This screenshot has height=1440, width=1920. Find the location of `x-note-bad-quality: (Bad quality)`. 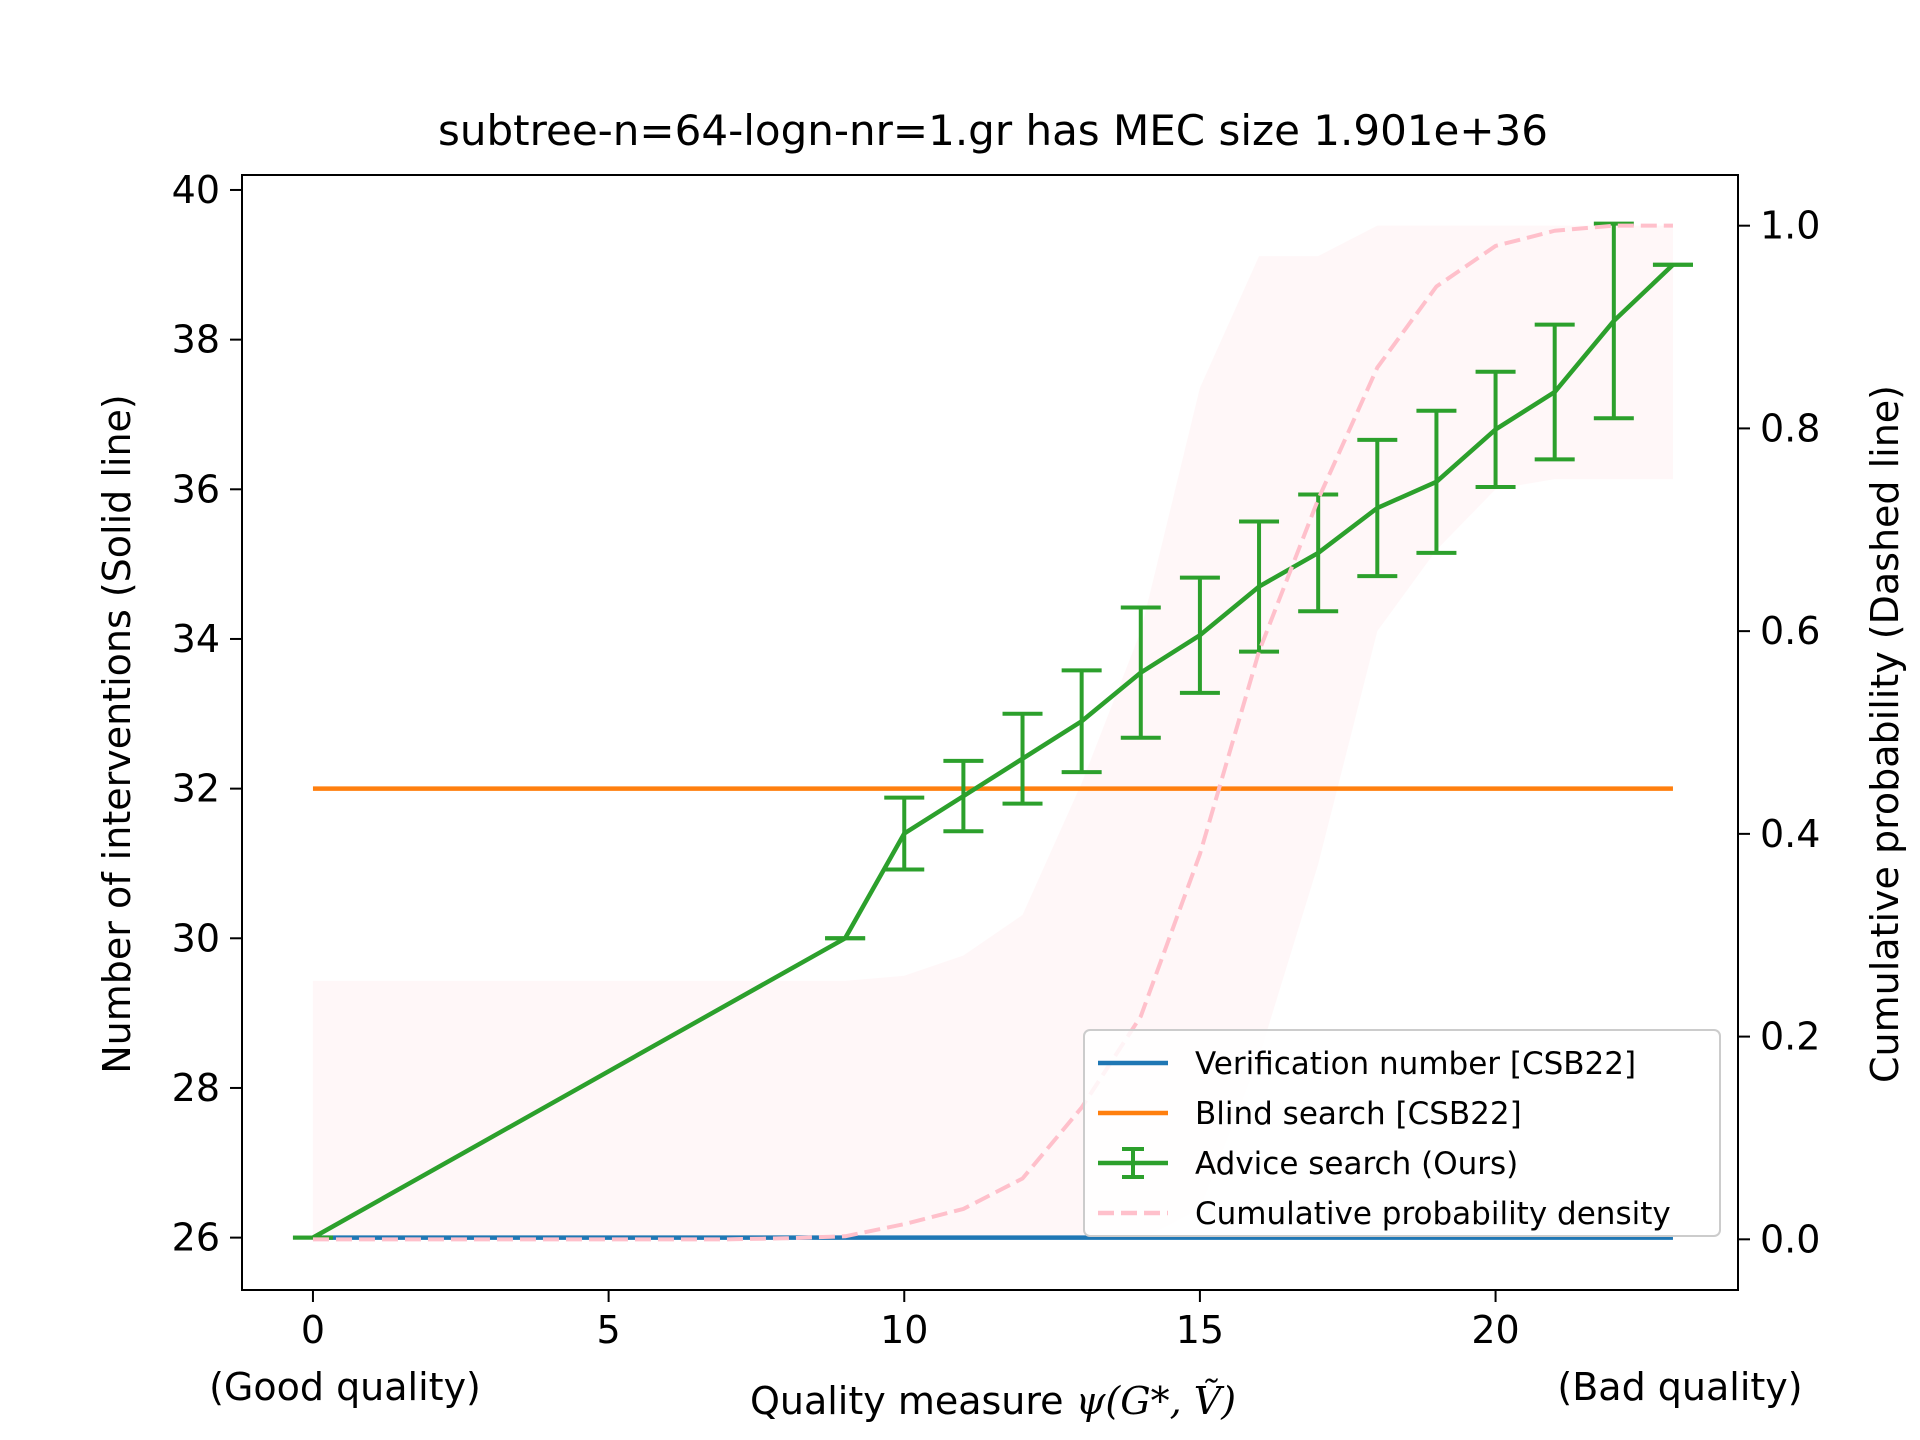

x-note-bad-quality: (Bad quality) is located at coordinates (1679, 1387).